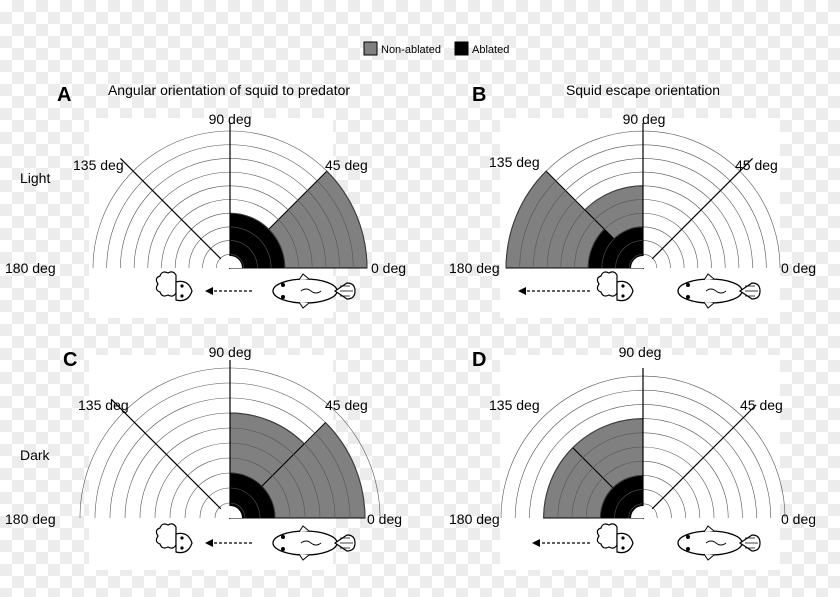  I want to click on panel-title: Squid escape orientation, so click(643, 90).